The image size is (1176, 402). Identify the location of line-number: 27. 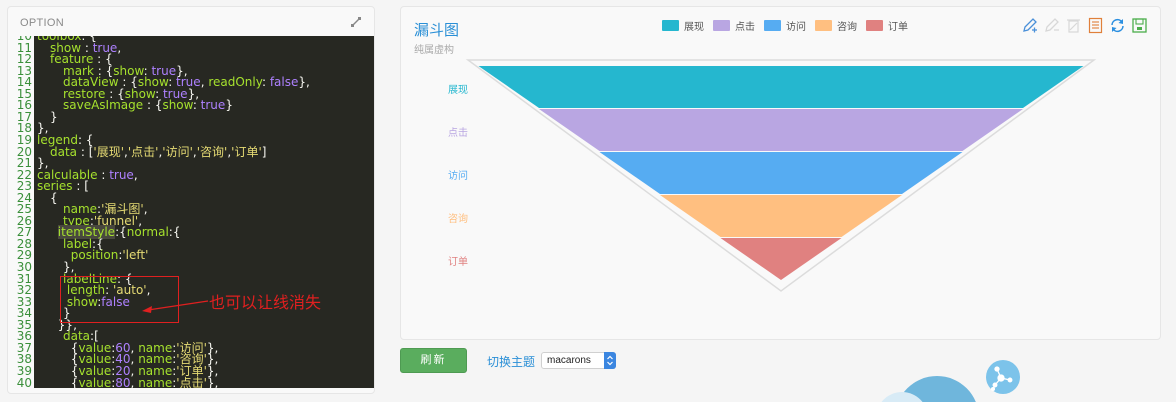
(24, 232).